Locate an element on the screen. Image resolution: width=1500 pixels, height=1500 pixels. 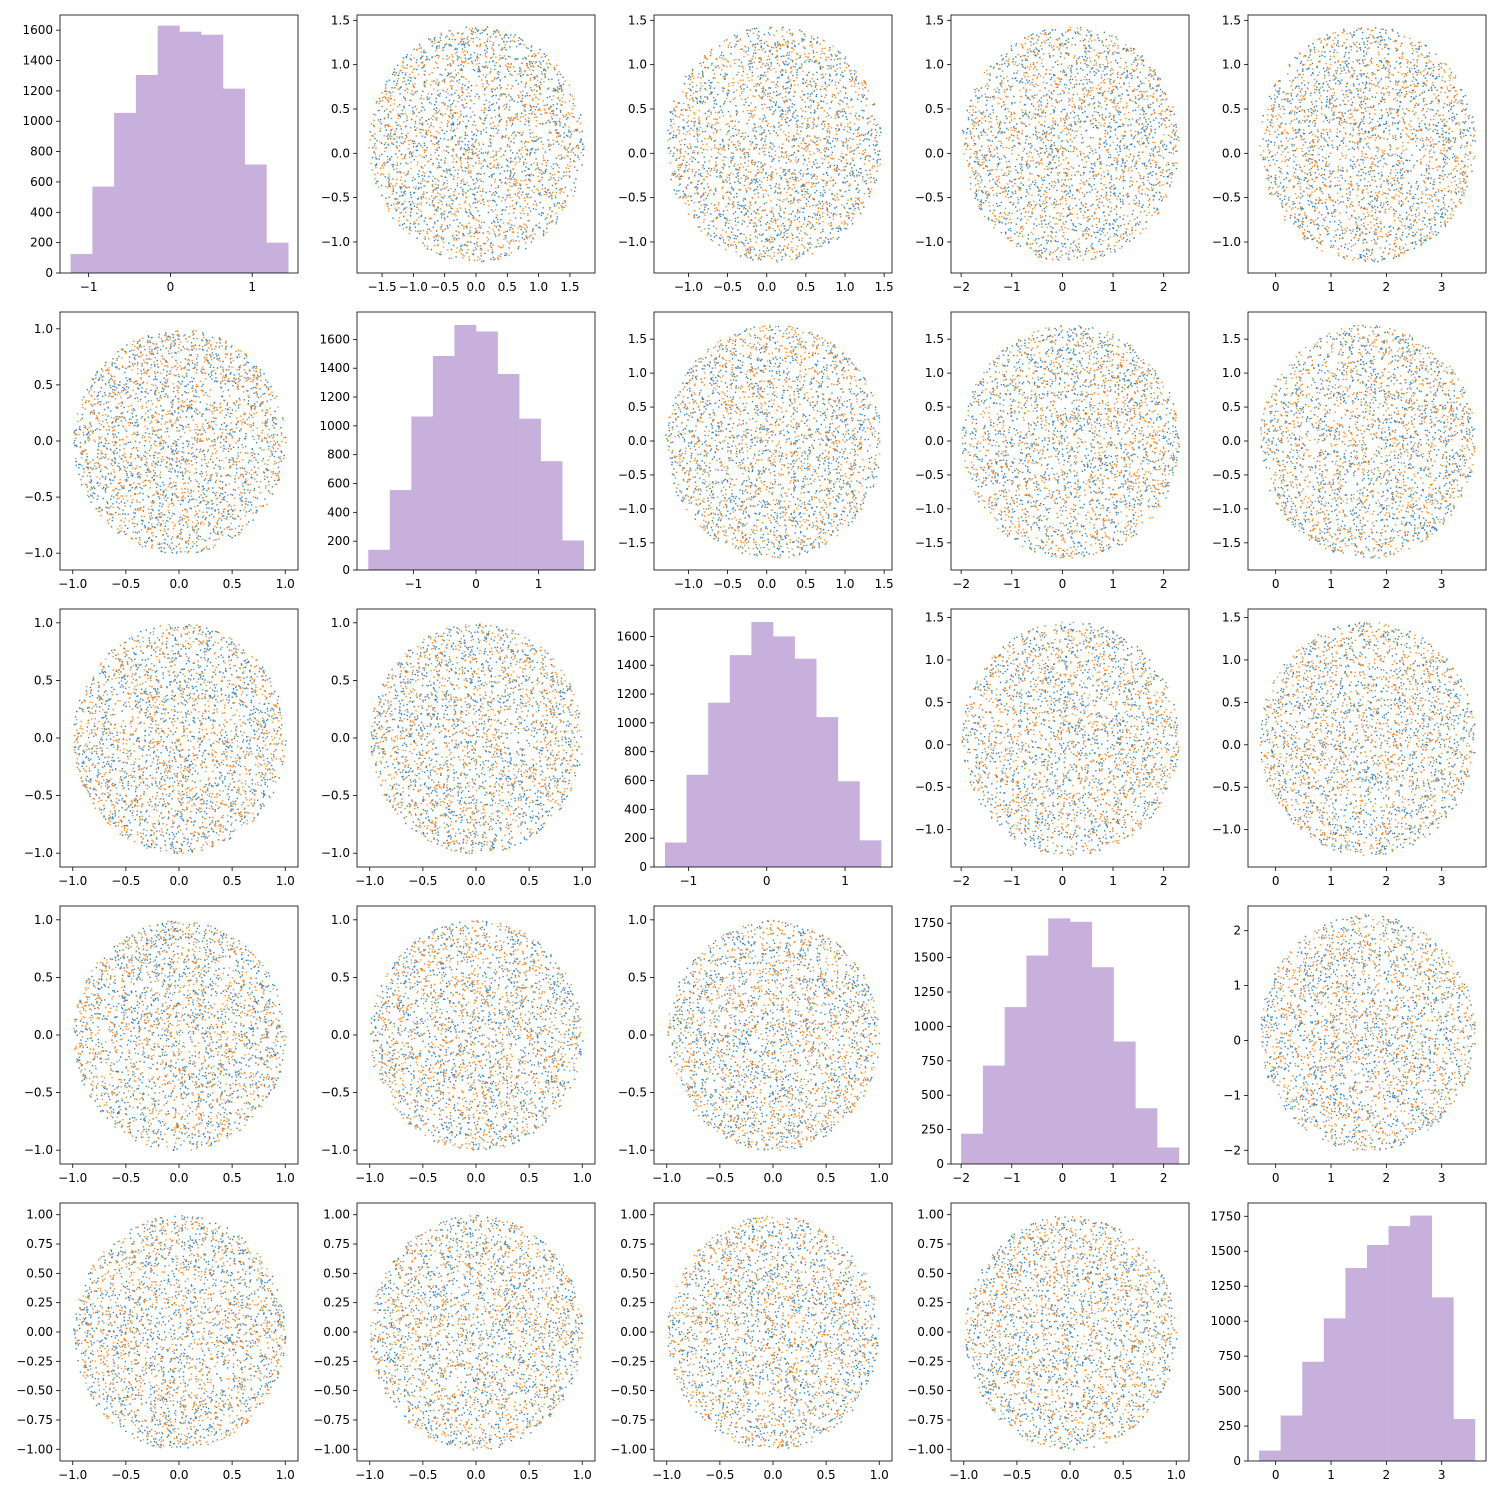
panel-r2-c3: −2 −1 0 1 2 −1.0 −0.5 0.0 0.5 1.0 1.5 is located at coordinates (1052, 748).